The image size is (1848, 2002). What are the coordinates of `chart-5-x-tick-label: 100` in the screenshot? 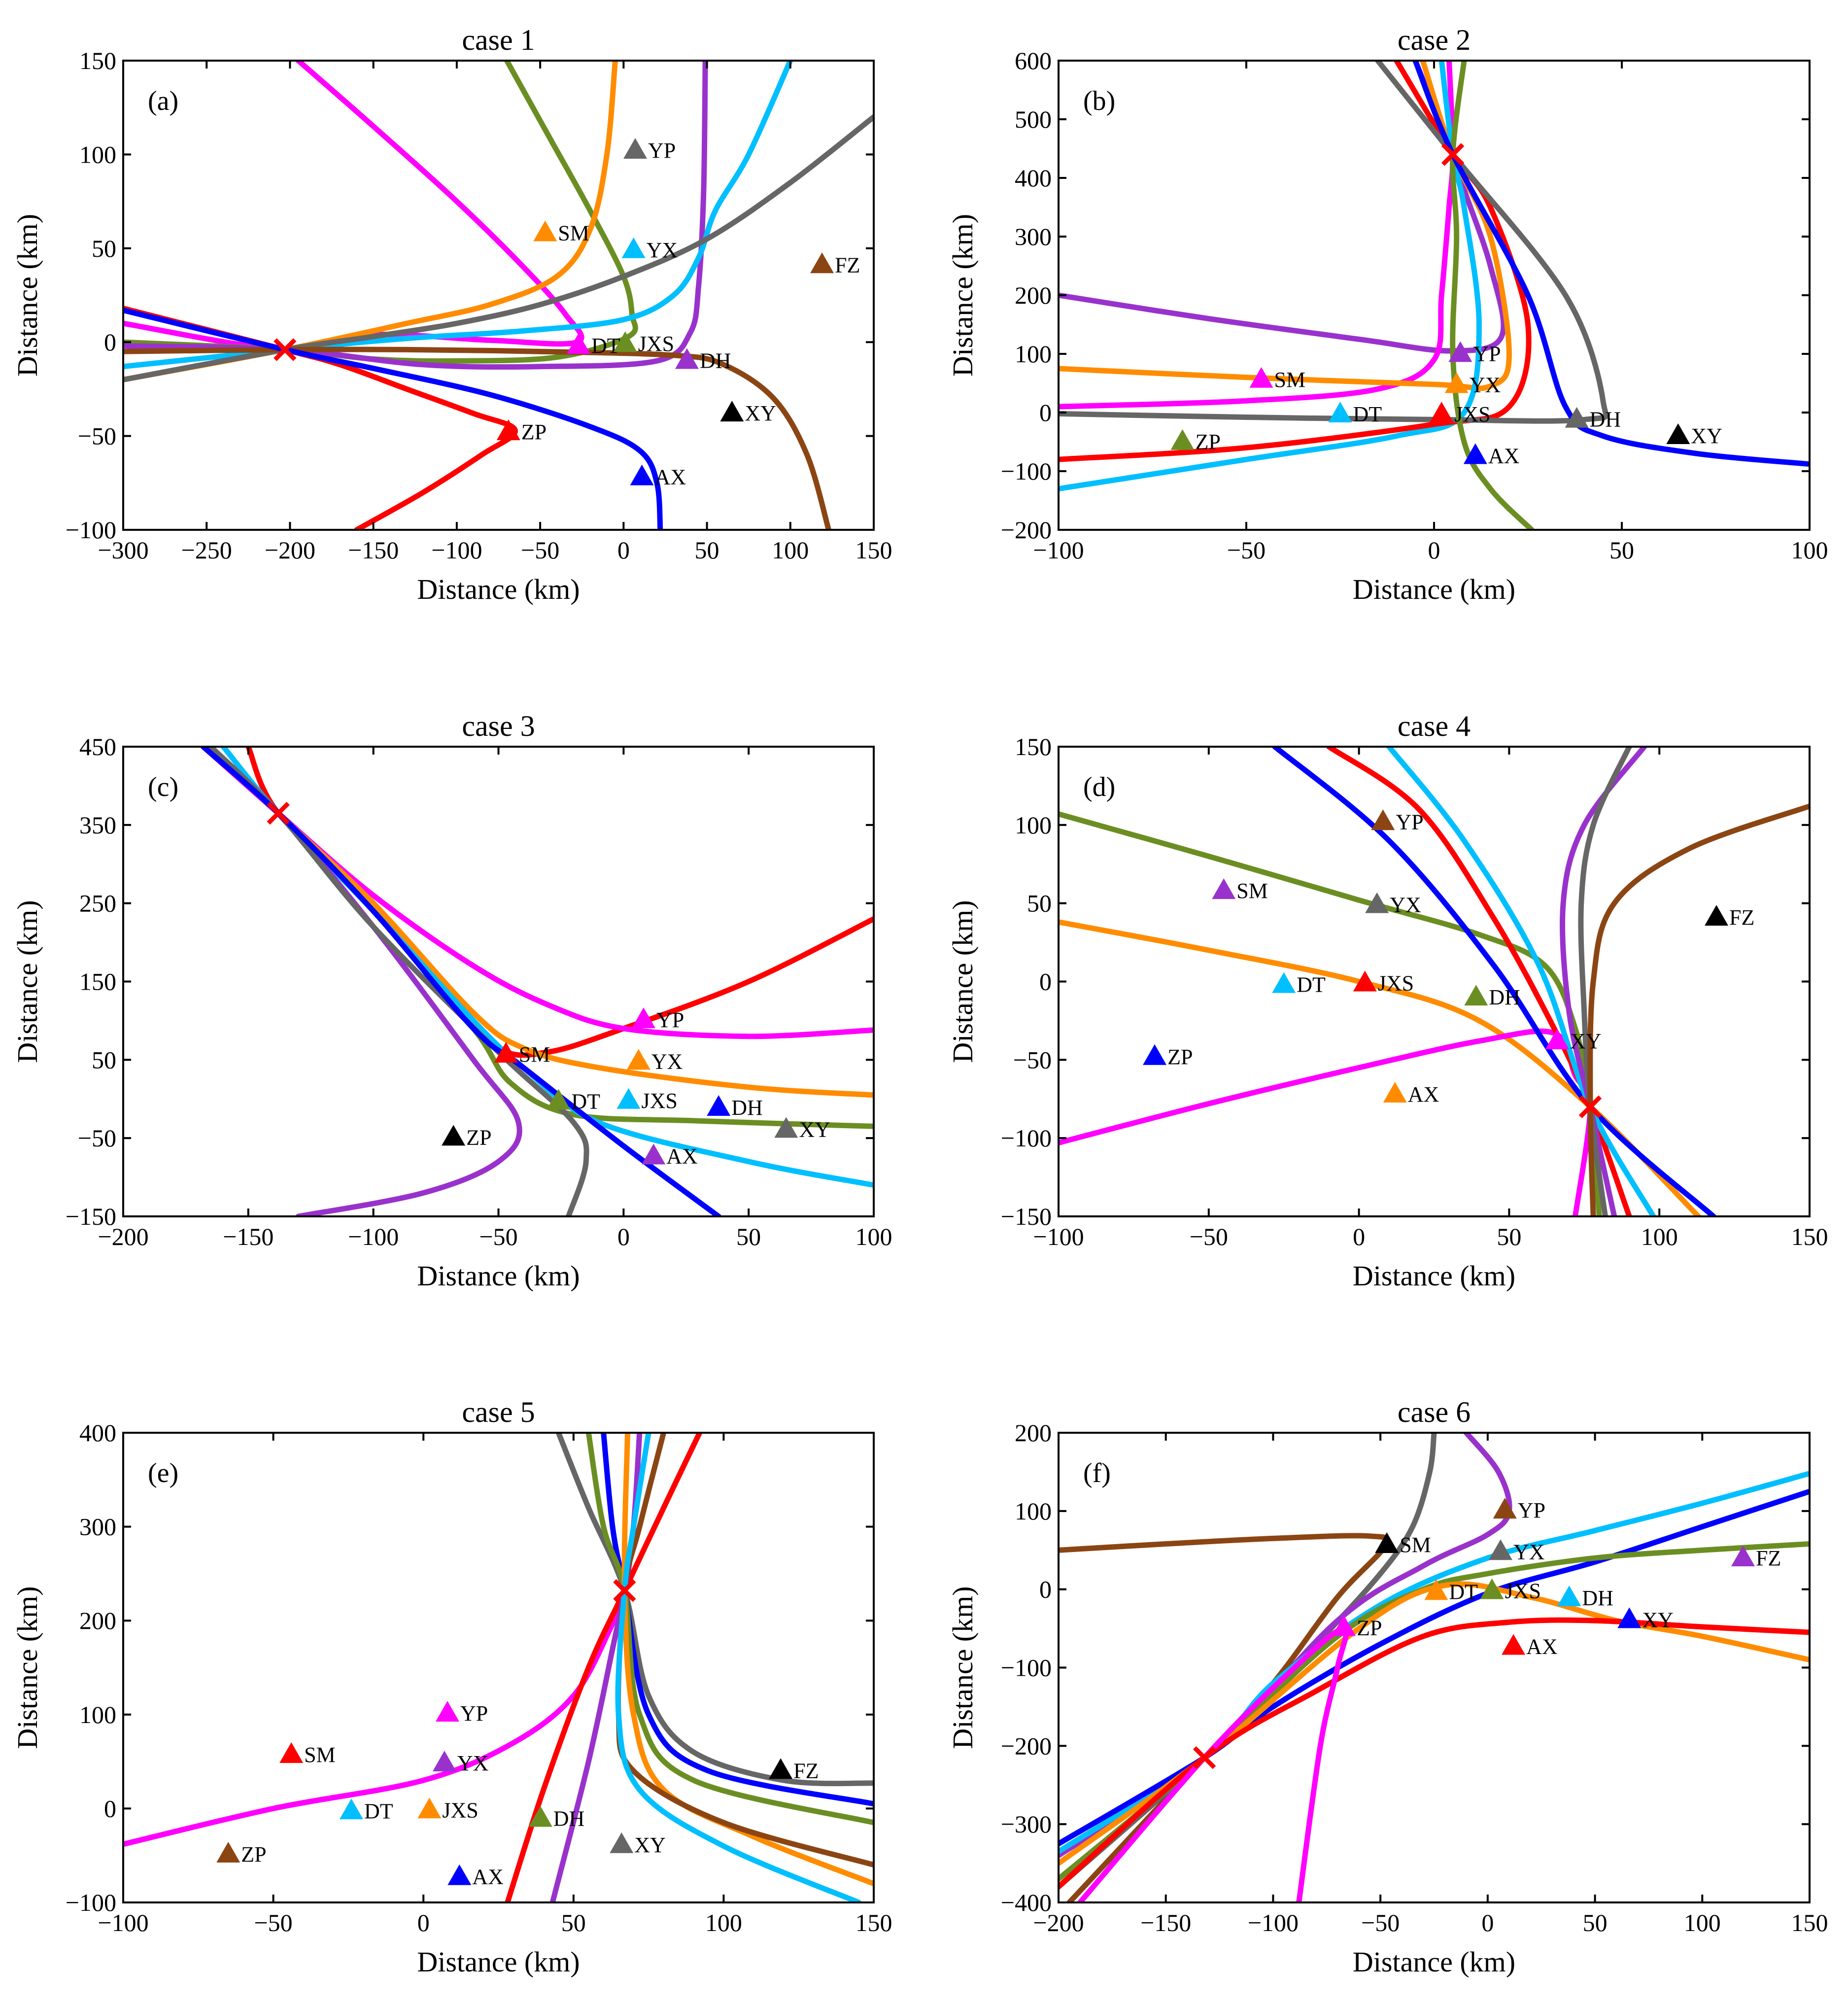 It's located at (723, 1922).